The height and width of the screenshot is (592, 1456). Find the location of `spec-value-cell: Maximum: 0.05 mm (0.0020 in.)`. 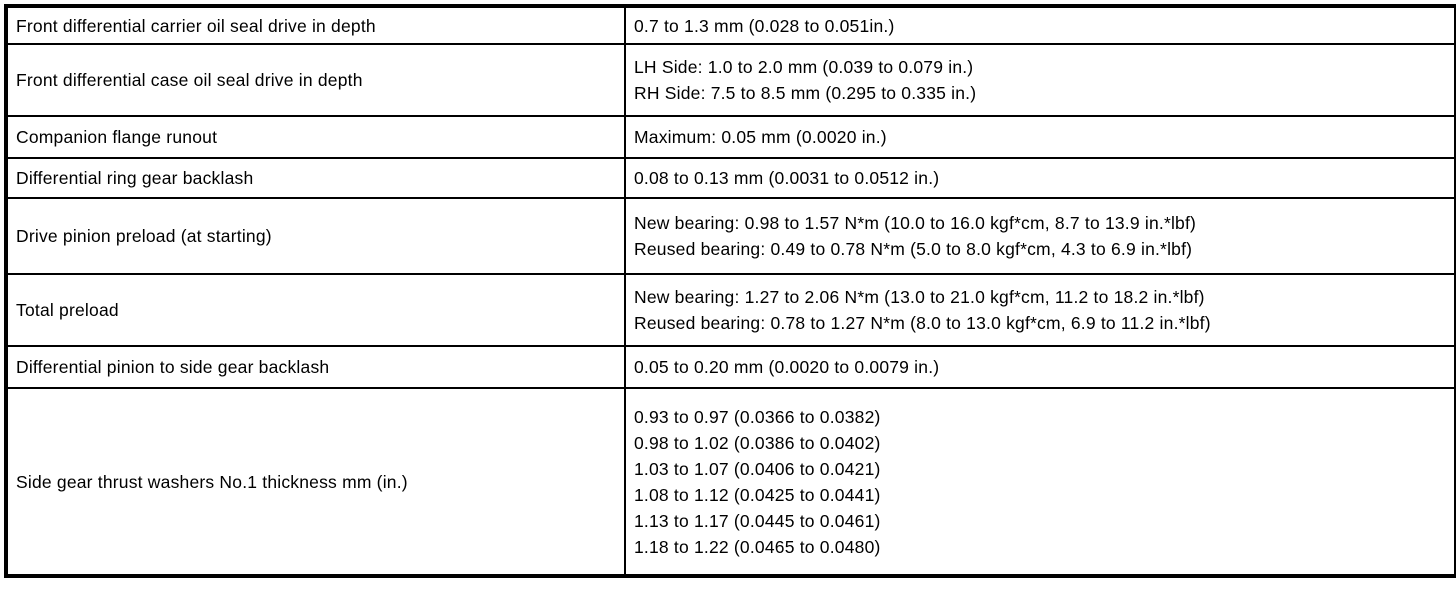

spec-value-cell: Maximum: 0.05 mm (0.0020 in.) is located at coordinates (1040, 137).